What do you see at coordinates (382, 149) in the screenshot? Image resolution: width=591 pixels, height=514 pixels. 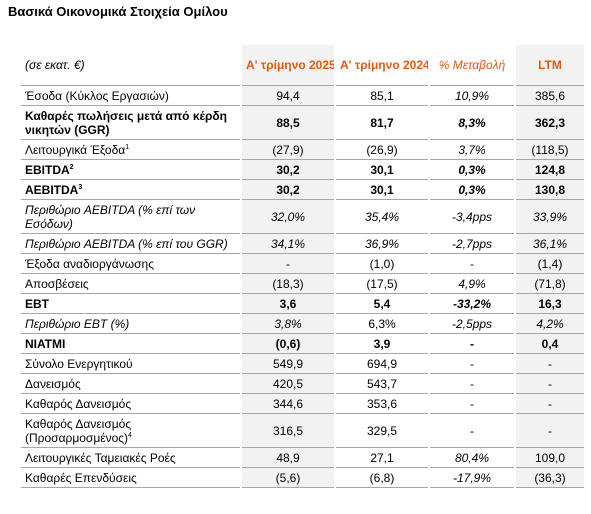 I see `cell-q1-2024: (26,9)` at bounding box center [382, 149].